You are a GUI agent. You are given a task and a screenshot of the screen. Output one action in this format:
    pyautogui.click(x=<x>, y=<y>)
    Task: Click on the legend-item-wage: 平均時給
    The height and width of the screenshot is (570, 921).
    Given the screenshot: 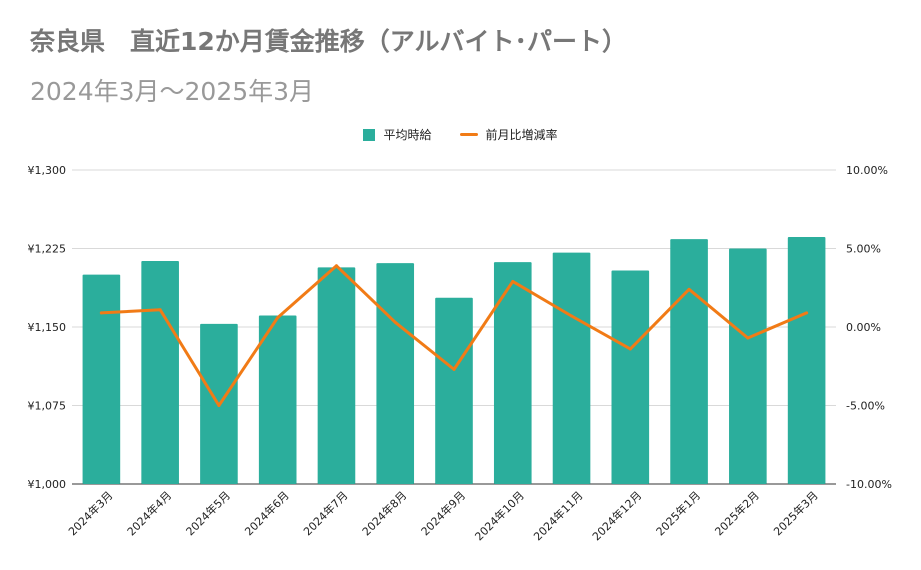 What is the action you would take?
    pyautogui.click(x=397, y=134)
    